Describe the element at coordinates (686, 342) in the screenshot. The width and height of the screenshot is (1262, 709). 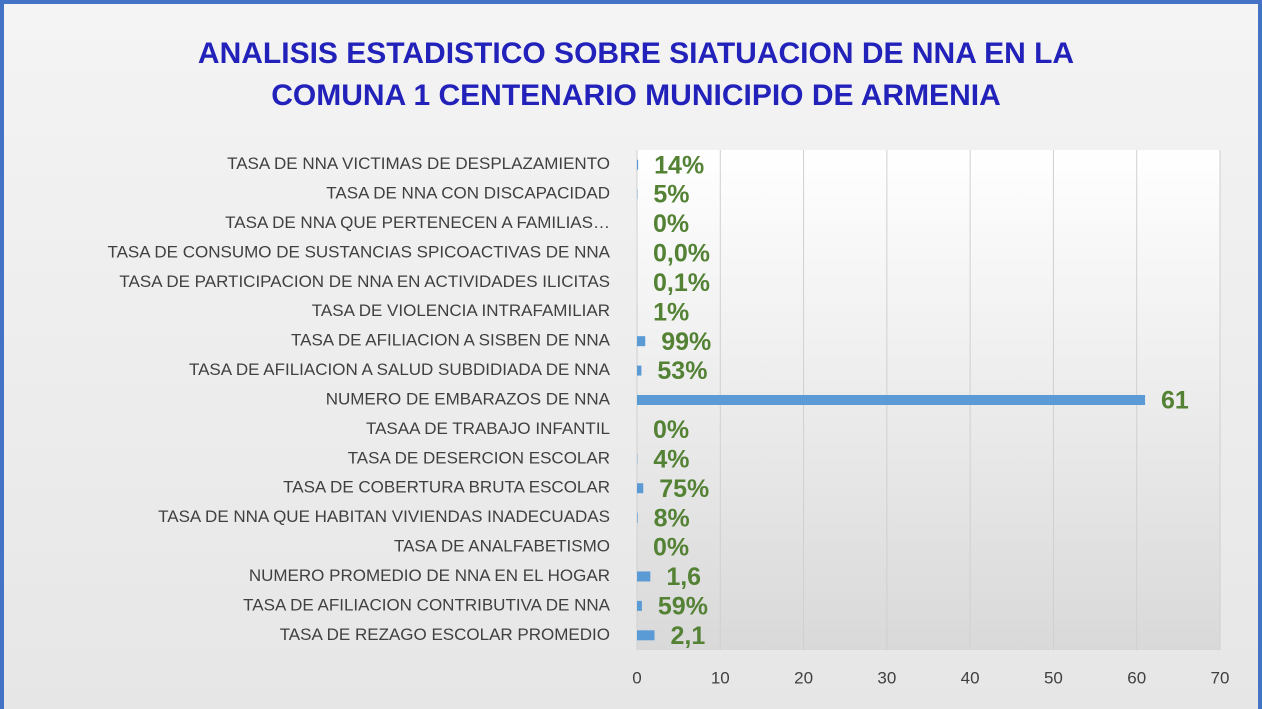
I see `value-label: 99%` at that location.